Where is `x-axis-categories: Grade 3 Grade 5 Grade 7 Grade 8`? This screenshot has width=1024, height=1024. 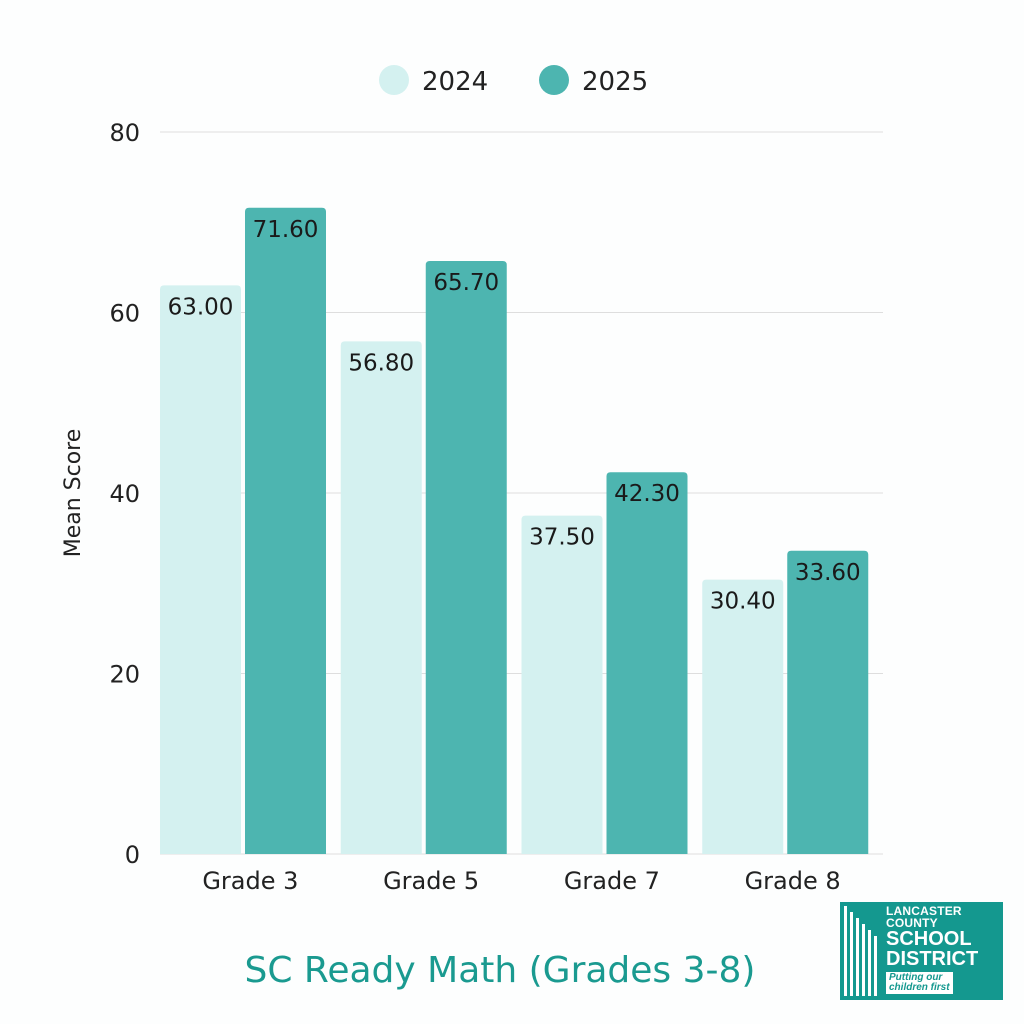
x-axis-categories: Grade 3 Grade 5 Grade 7 Grade 8 is located at coordinates (521, 881).